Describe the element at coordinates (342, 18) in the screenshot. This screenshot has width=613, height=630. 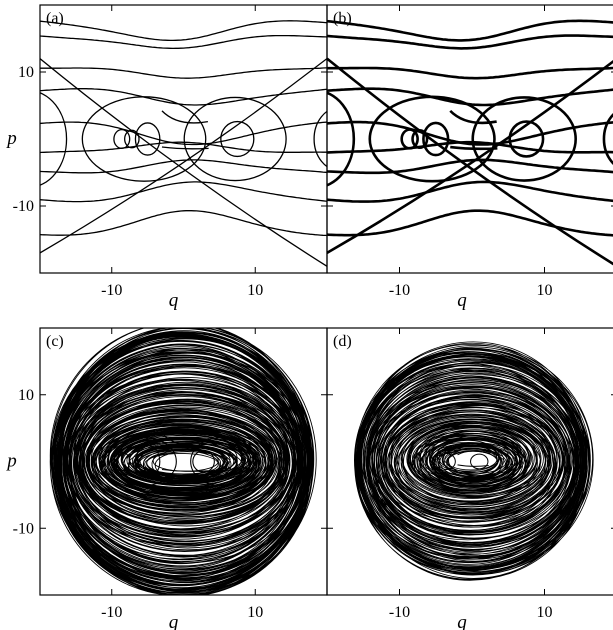
I see `panel-label: (b)` at that location.